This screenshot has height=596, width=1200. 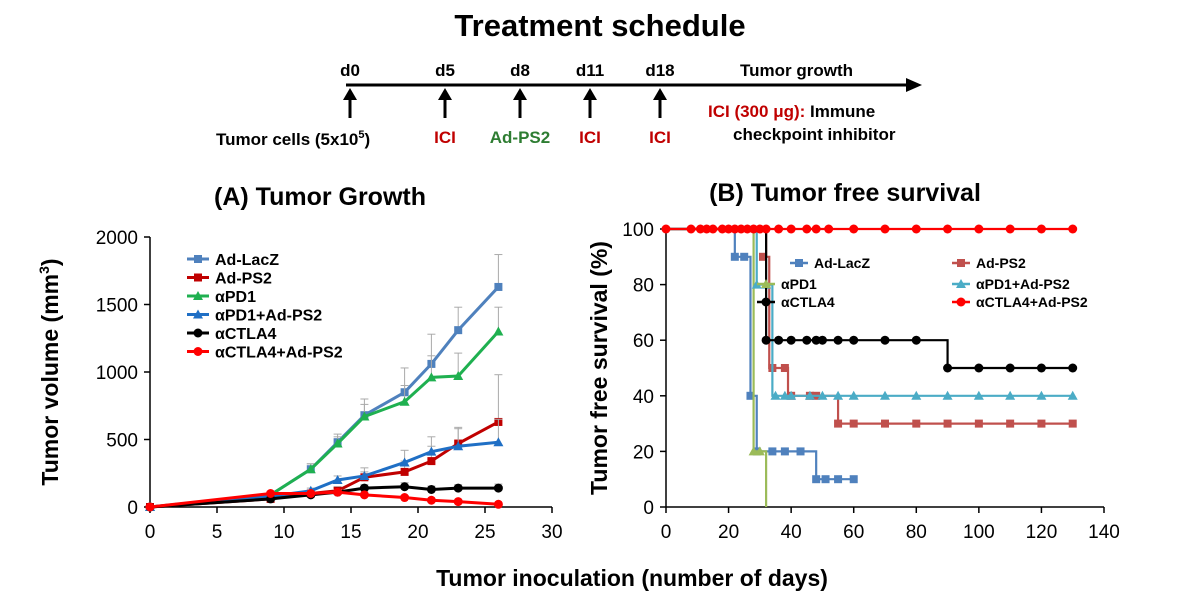 What do you see at coordinates (632, 578) in the screenshot?
I see `shared-xlabel: Tumor inoculation (number of days)` at bounding box center [632, 578].